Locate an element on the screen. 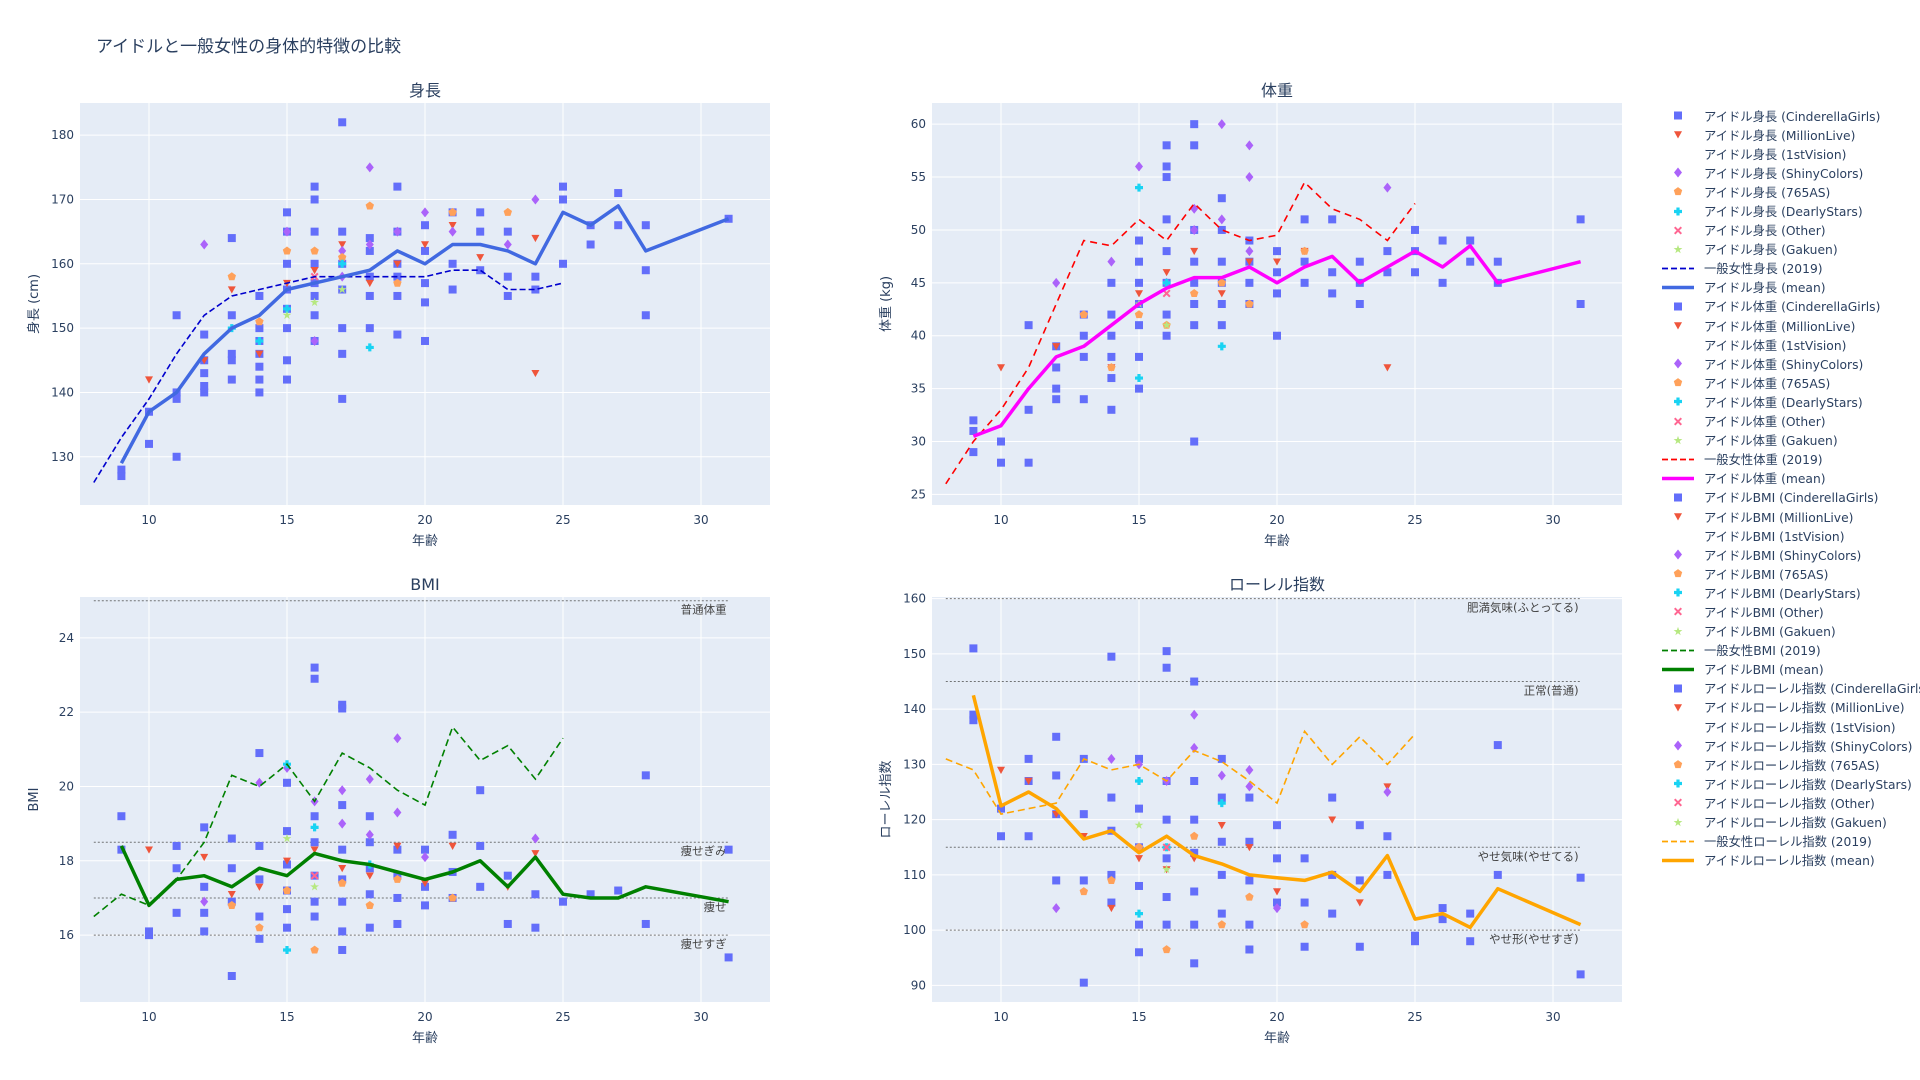  legend-item: アイドル身長 (765AS) is located at coordinates (1789, 191).